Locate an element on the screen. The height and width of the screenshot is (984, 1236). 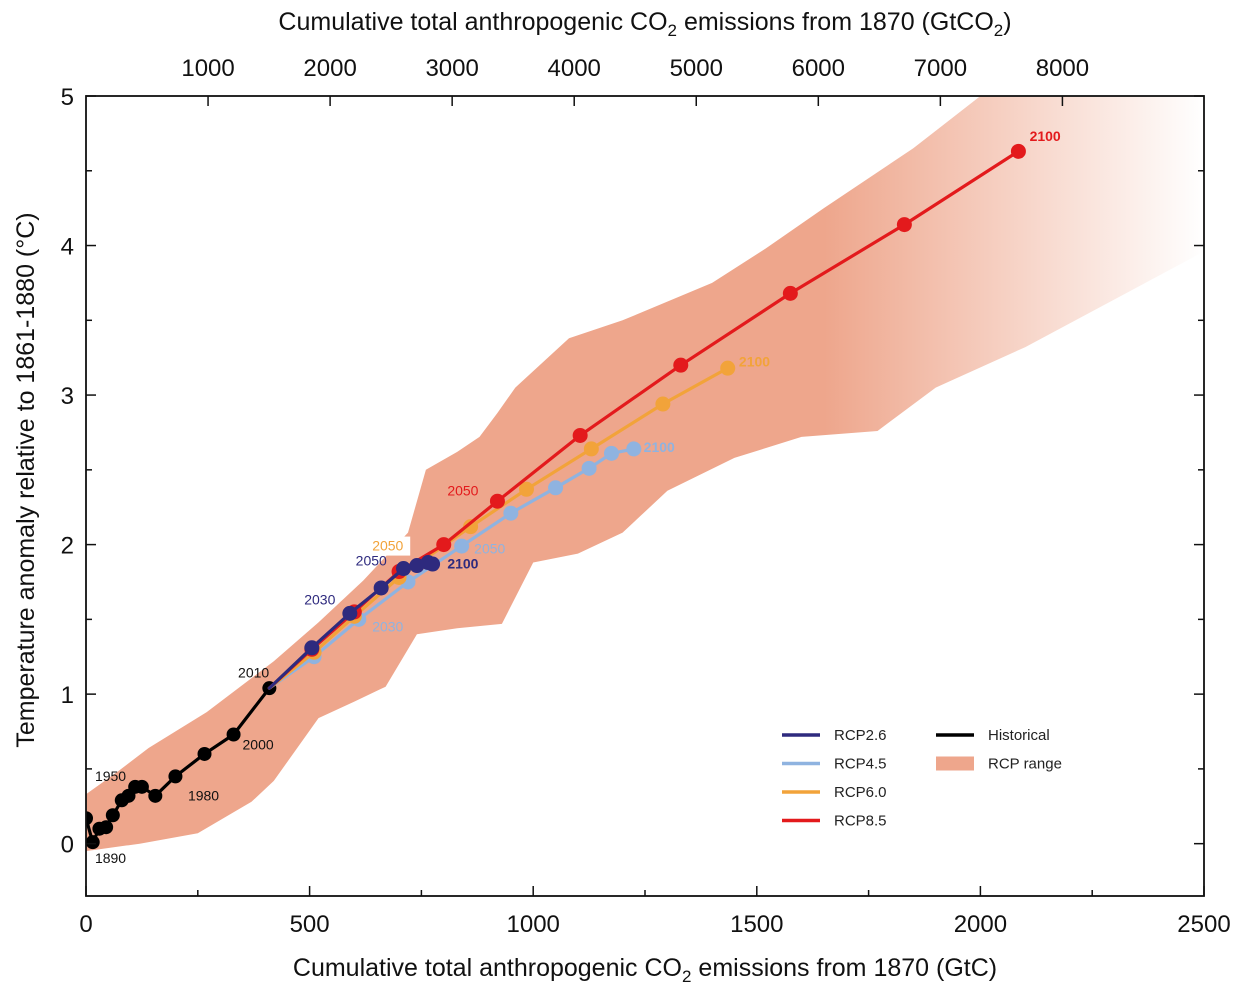
legend-label: RCP6.0 is located at coordinates (860, 792).